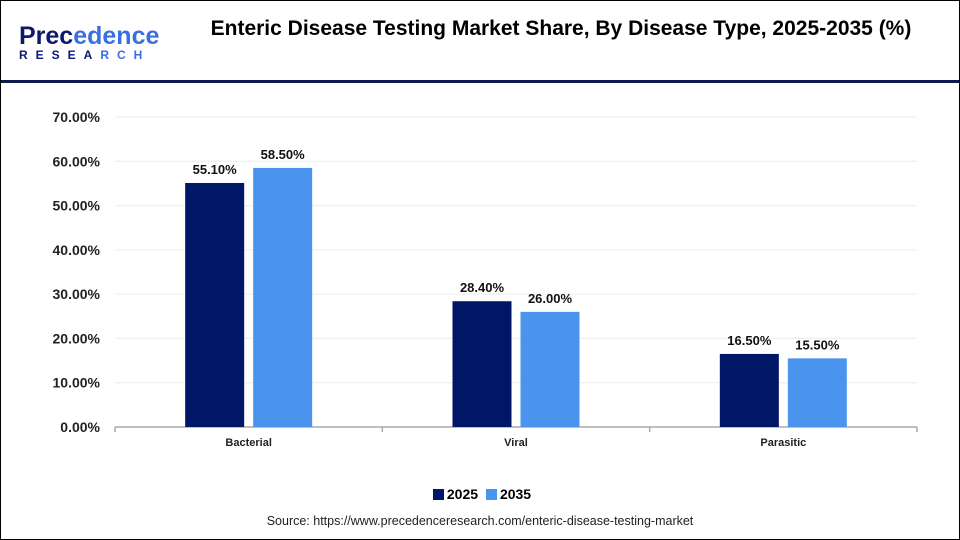 Image resolution: width=960 pixels, height=540 pixels. I want to click on data-label: 26.00%, so click(550, 298).